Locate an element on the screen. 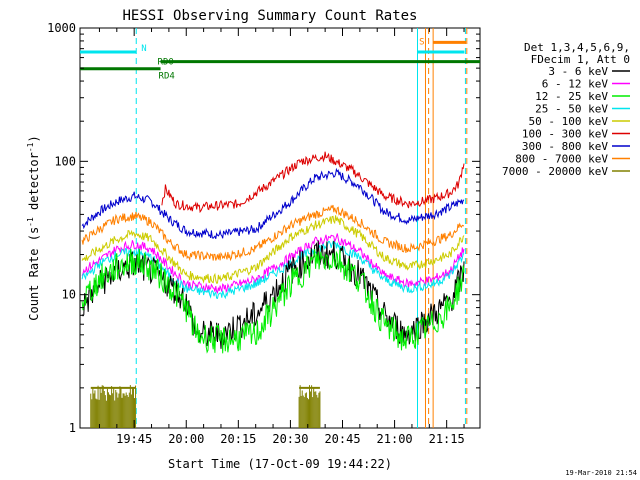  series-25-50-kev is located at coordinates (273, 270).